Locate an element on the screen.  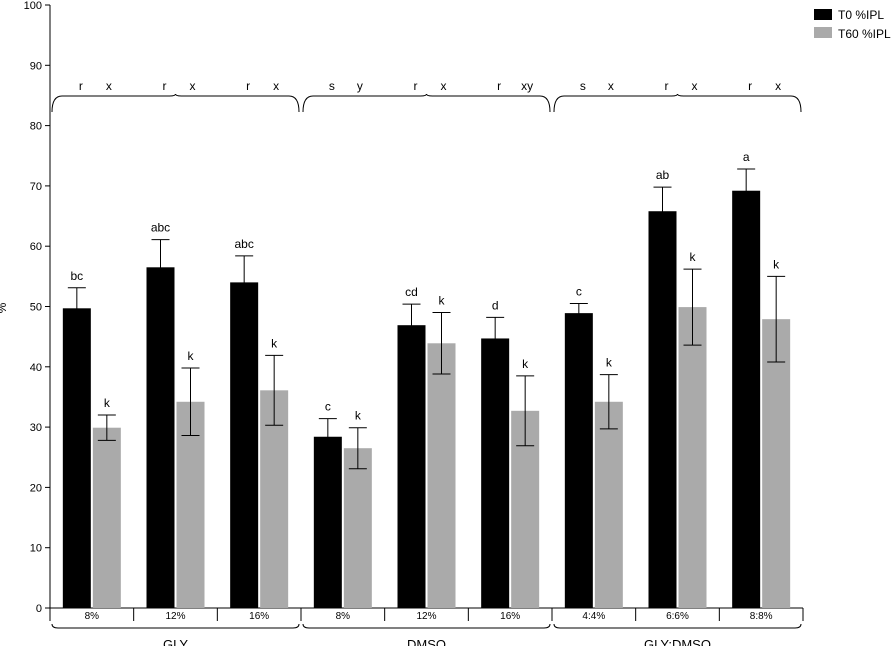
top-annotation-t60: xy is located at coordinates (527, 86).